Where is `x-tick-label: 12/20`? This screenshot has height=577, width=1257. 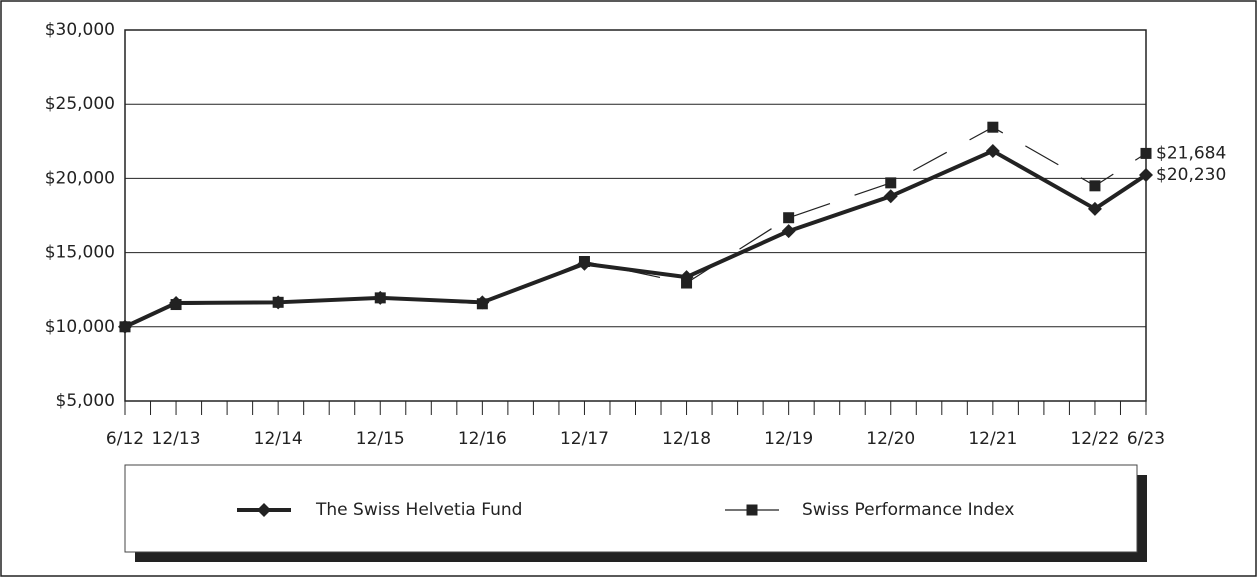
x-tick-label: 12/20 is located at coordinates (890, 439).